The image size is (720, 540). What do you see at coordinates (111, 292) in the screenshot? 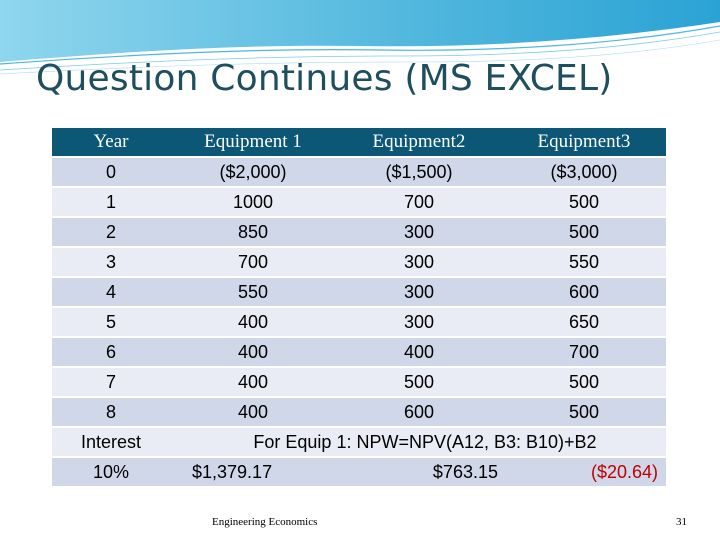
I see `cell-year: 4` at bounding box center [111, 292].